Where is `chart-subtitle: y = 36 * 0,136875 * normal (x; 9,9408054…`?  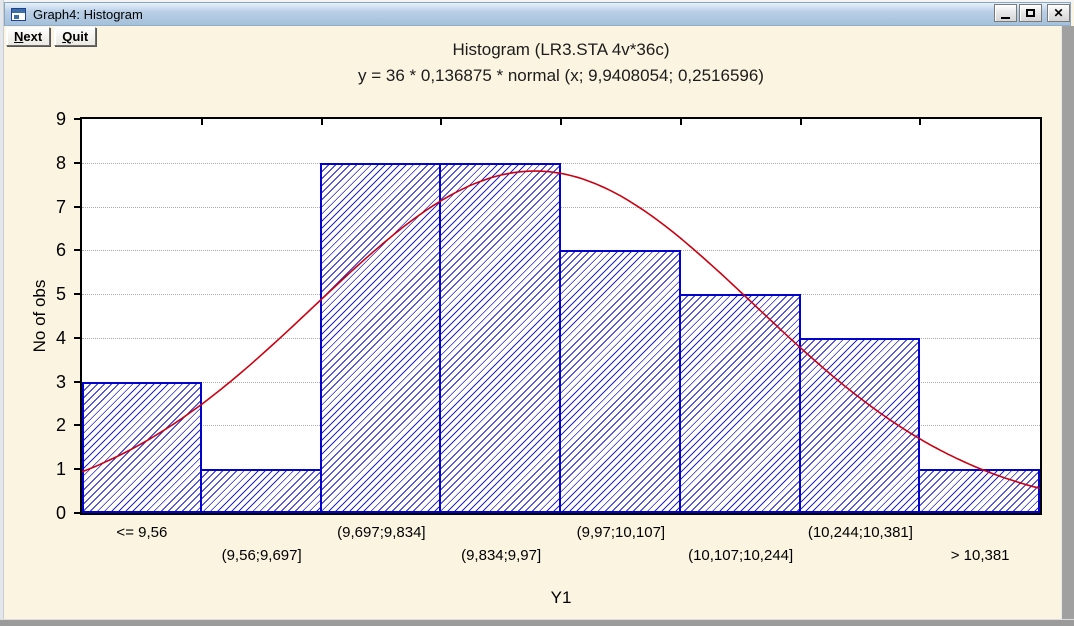 chart-subtitle: y = 36 * 0,136875 * normal (x; 9,9408054… is located at coordinates (561, 75).